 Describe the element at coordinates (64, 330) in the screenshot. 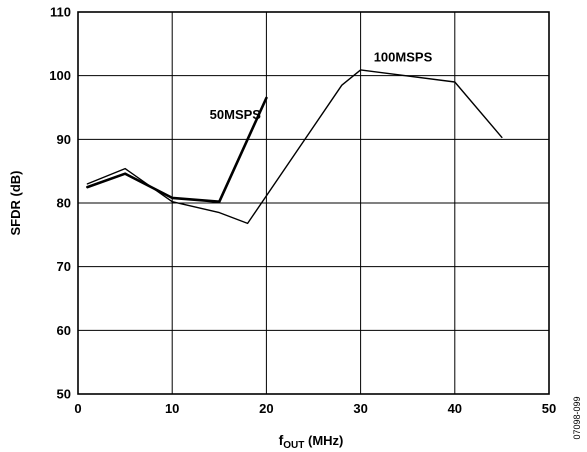

I see `y-tick-label-1: 60` at that location.